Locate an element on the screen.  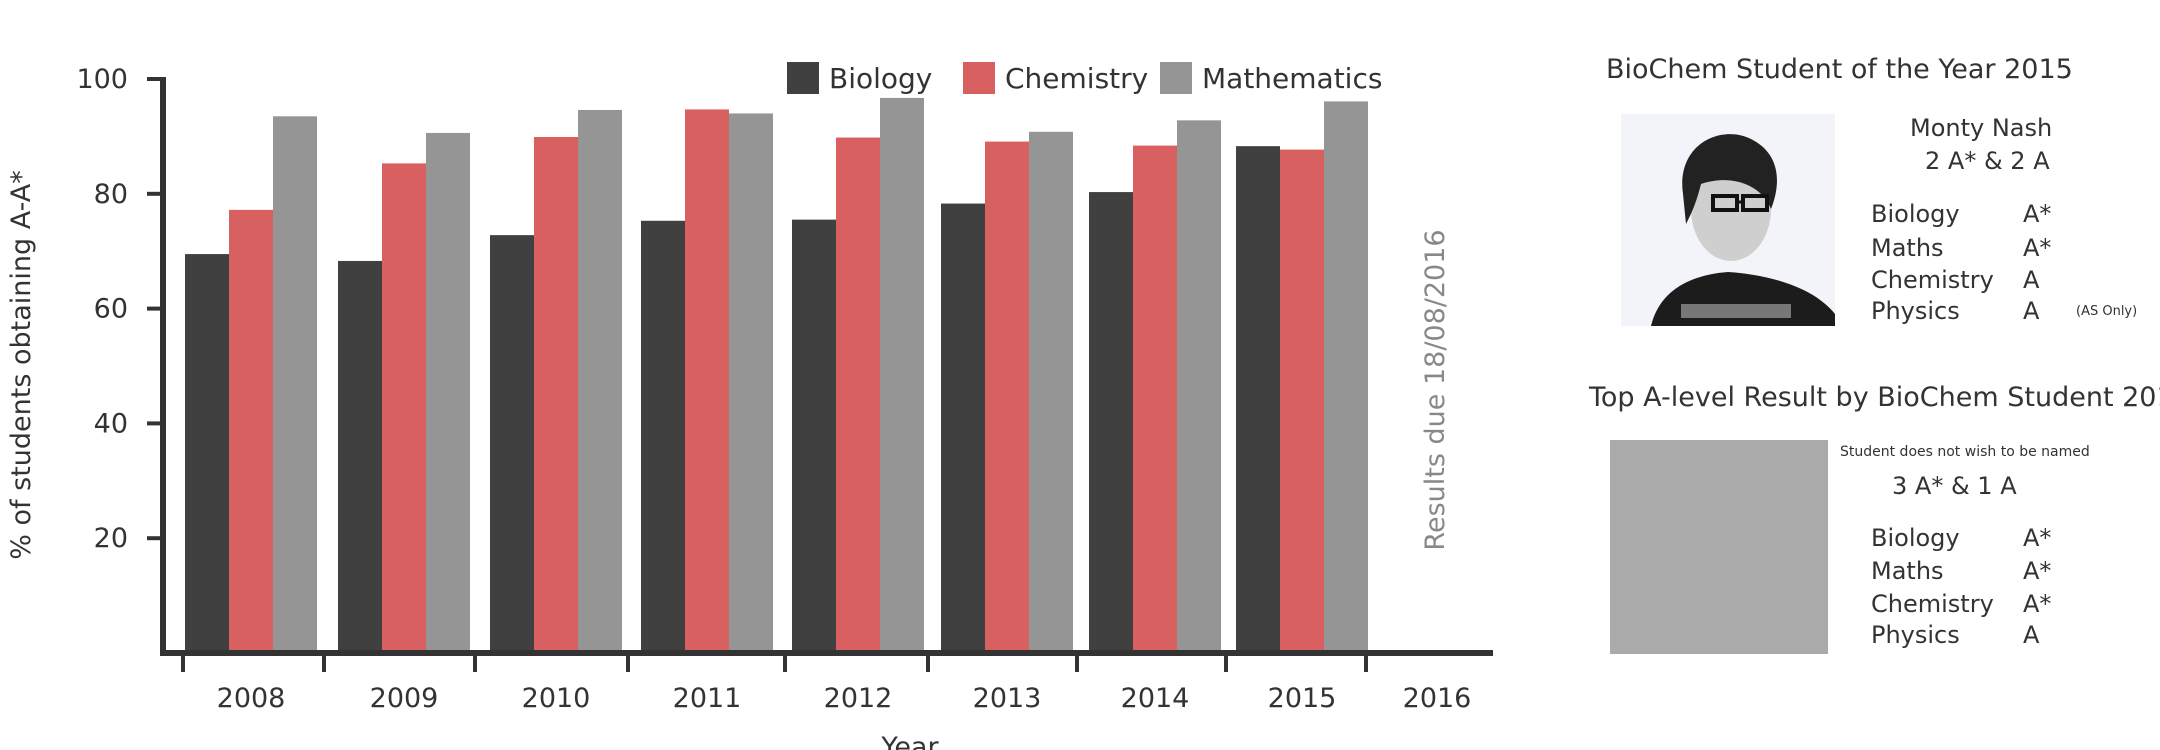
legend-label-chemistry: Chemistry is located at coordinates (1076, 78).